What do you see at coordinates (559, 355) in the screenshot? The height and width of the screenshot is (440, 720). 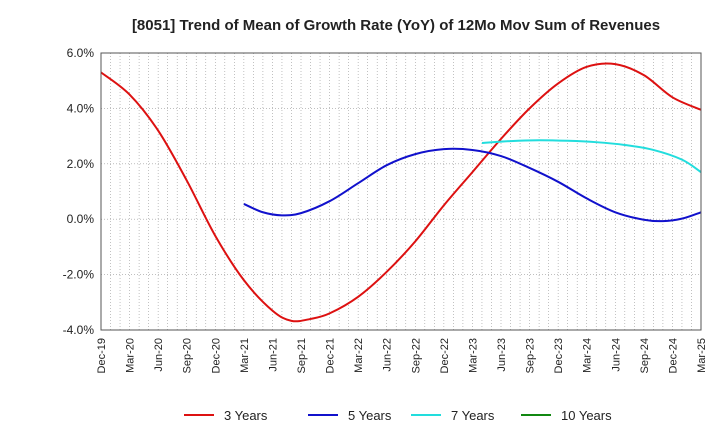 I see `x-tick-label: Dec-23` at bounding box center [559, 355].